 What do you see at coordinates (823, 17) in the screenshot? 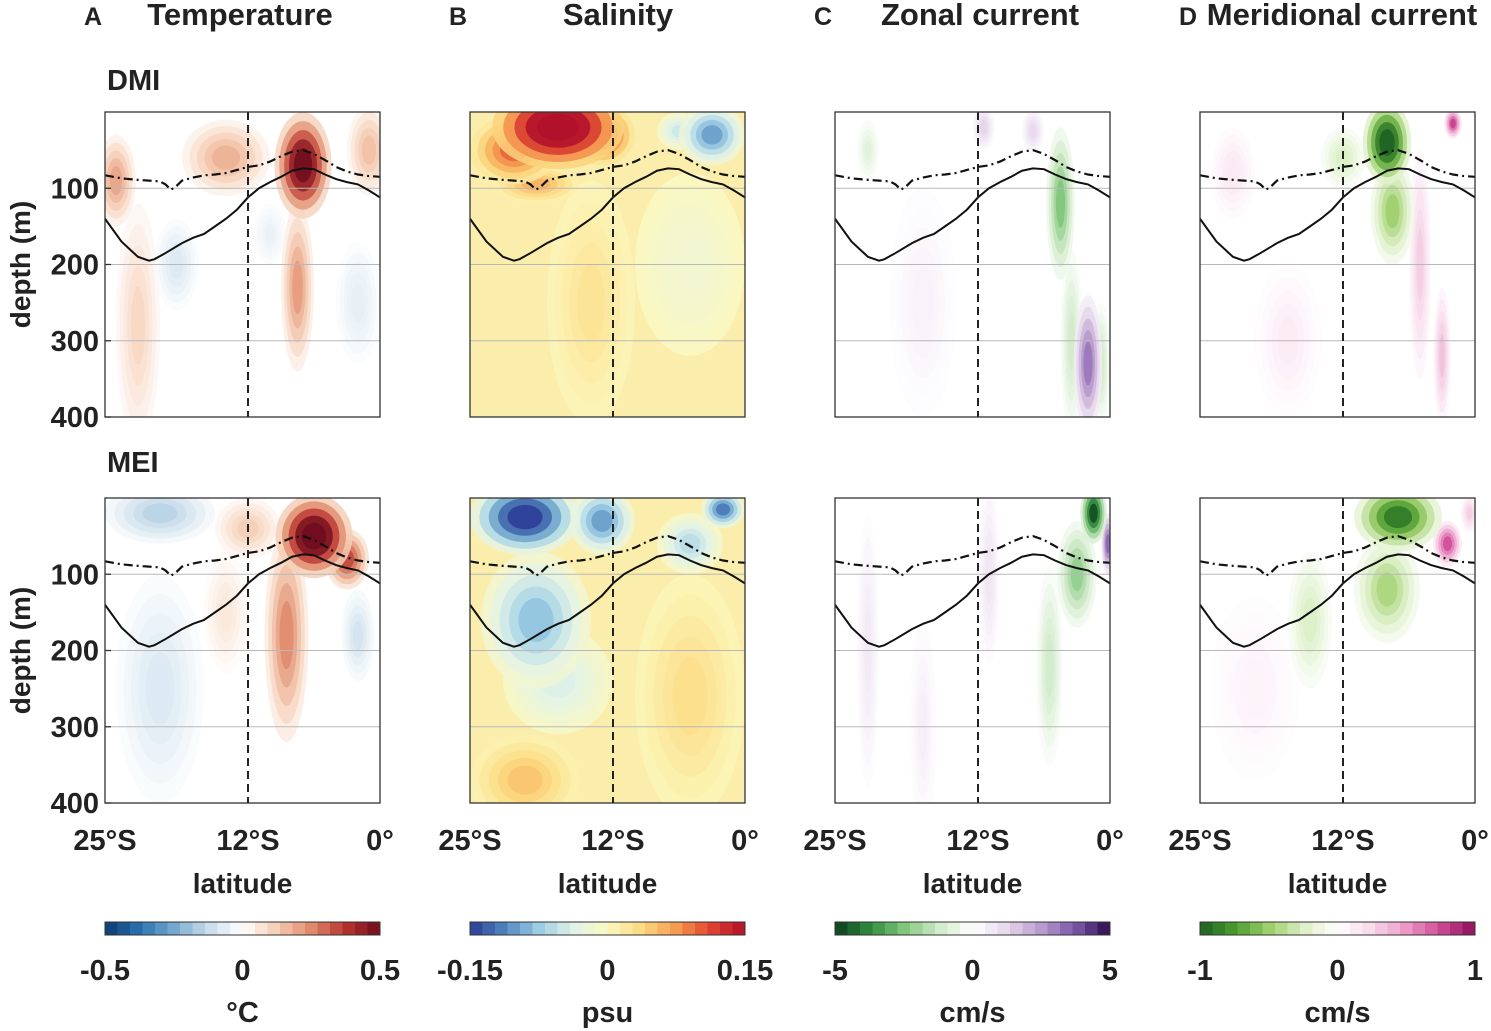
I see `panel-letter: C` at bounding box center [823, 17].